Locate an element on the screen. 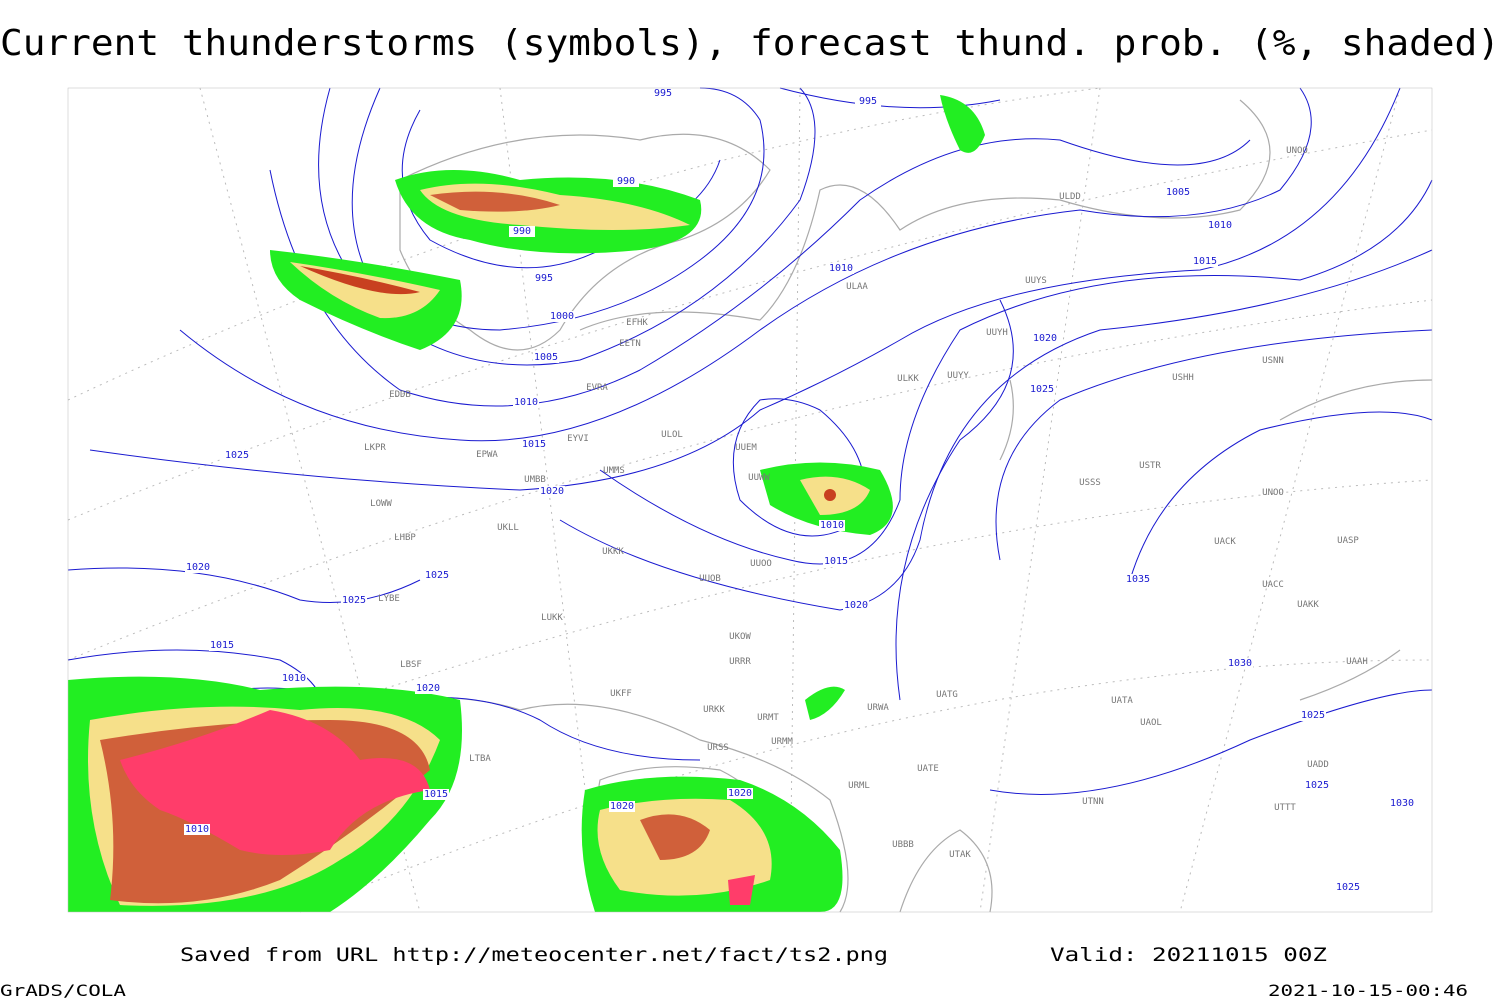 The height and width of the screenshot is (1000, 1500). station-label: UAOL is located at coordinates (1151, 723).